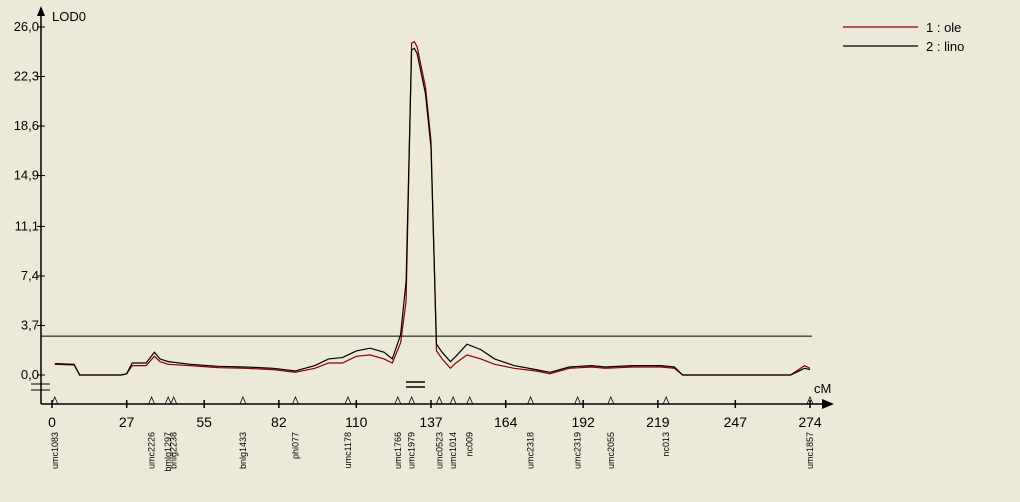 This screenshot has height=502, width=1020. Describe the element at coordinates (470, 444) in the screenshot. I see `marker-label: nc009` at that location.